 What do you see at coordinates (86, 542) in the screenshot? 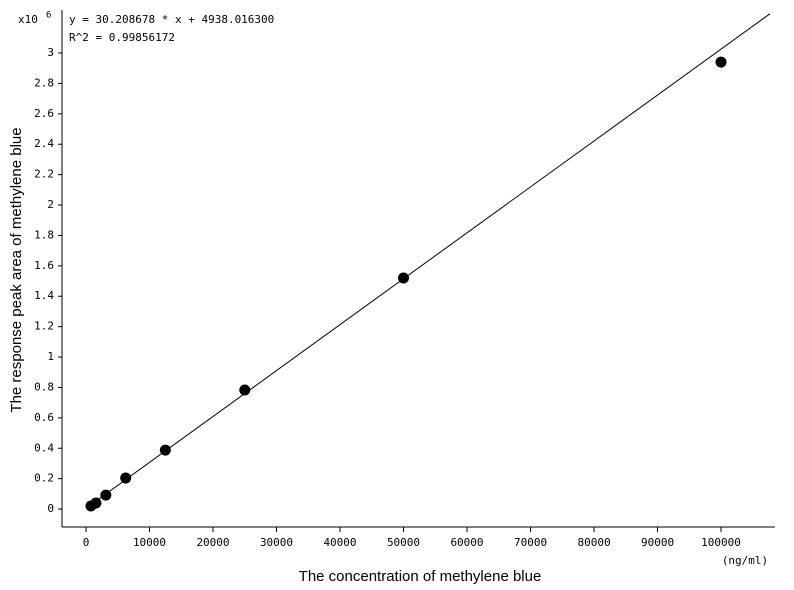
I see `x-tick-label: 0` at bounding box center [86, 542].